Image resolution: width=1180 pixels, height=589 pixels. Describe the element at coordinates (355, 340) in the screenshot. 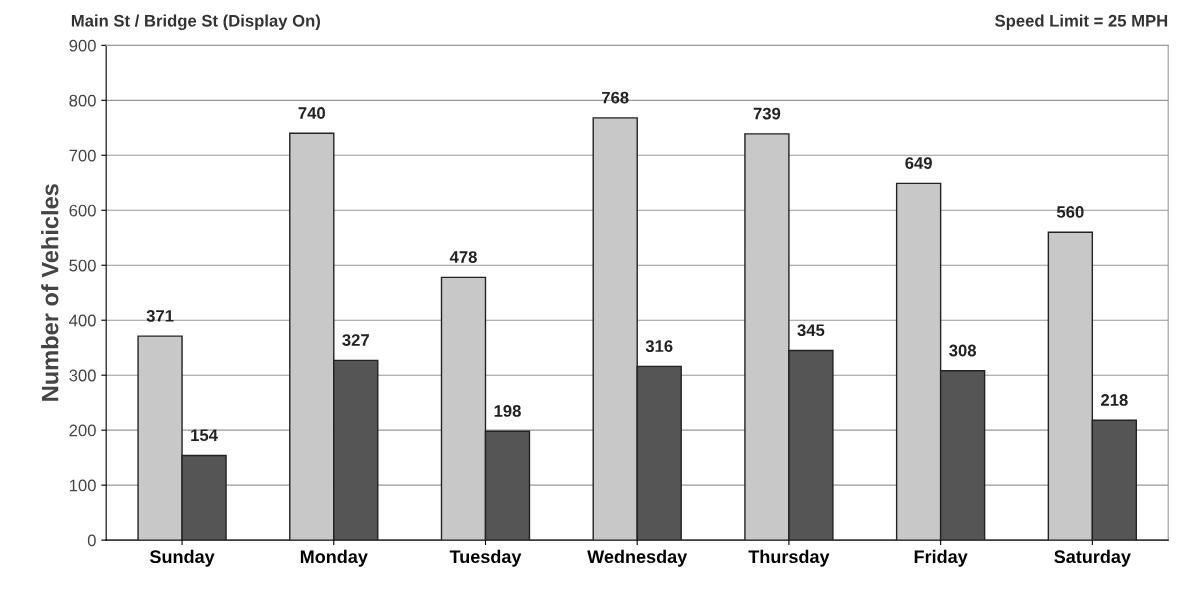

I see `data-label: 327` at that location.